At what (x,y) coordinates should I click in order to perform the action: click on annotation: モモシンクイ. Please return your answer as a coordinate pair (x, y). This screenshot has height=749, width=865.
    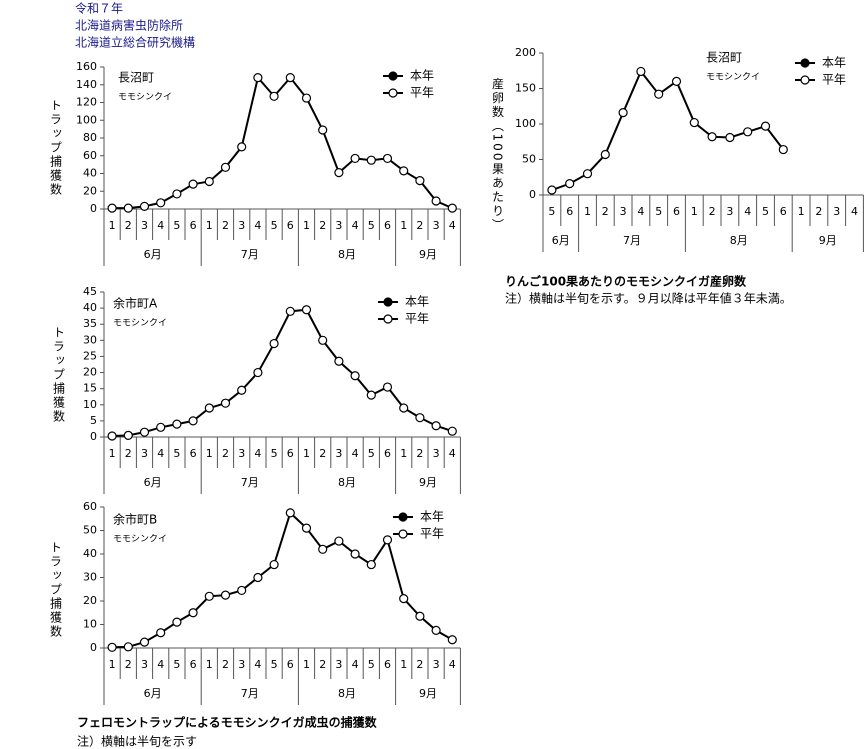
    Looking at the image, I should click on (140, 539).